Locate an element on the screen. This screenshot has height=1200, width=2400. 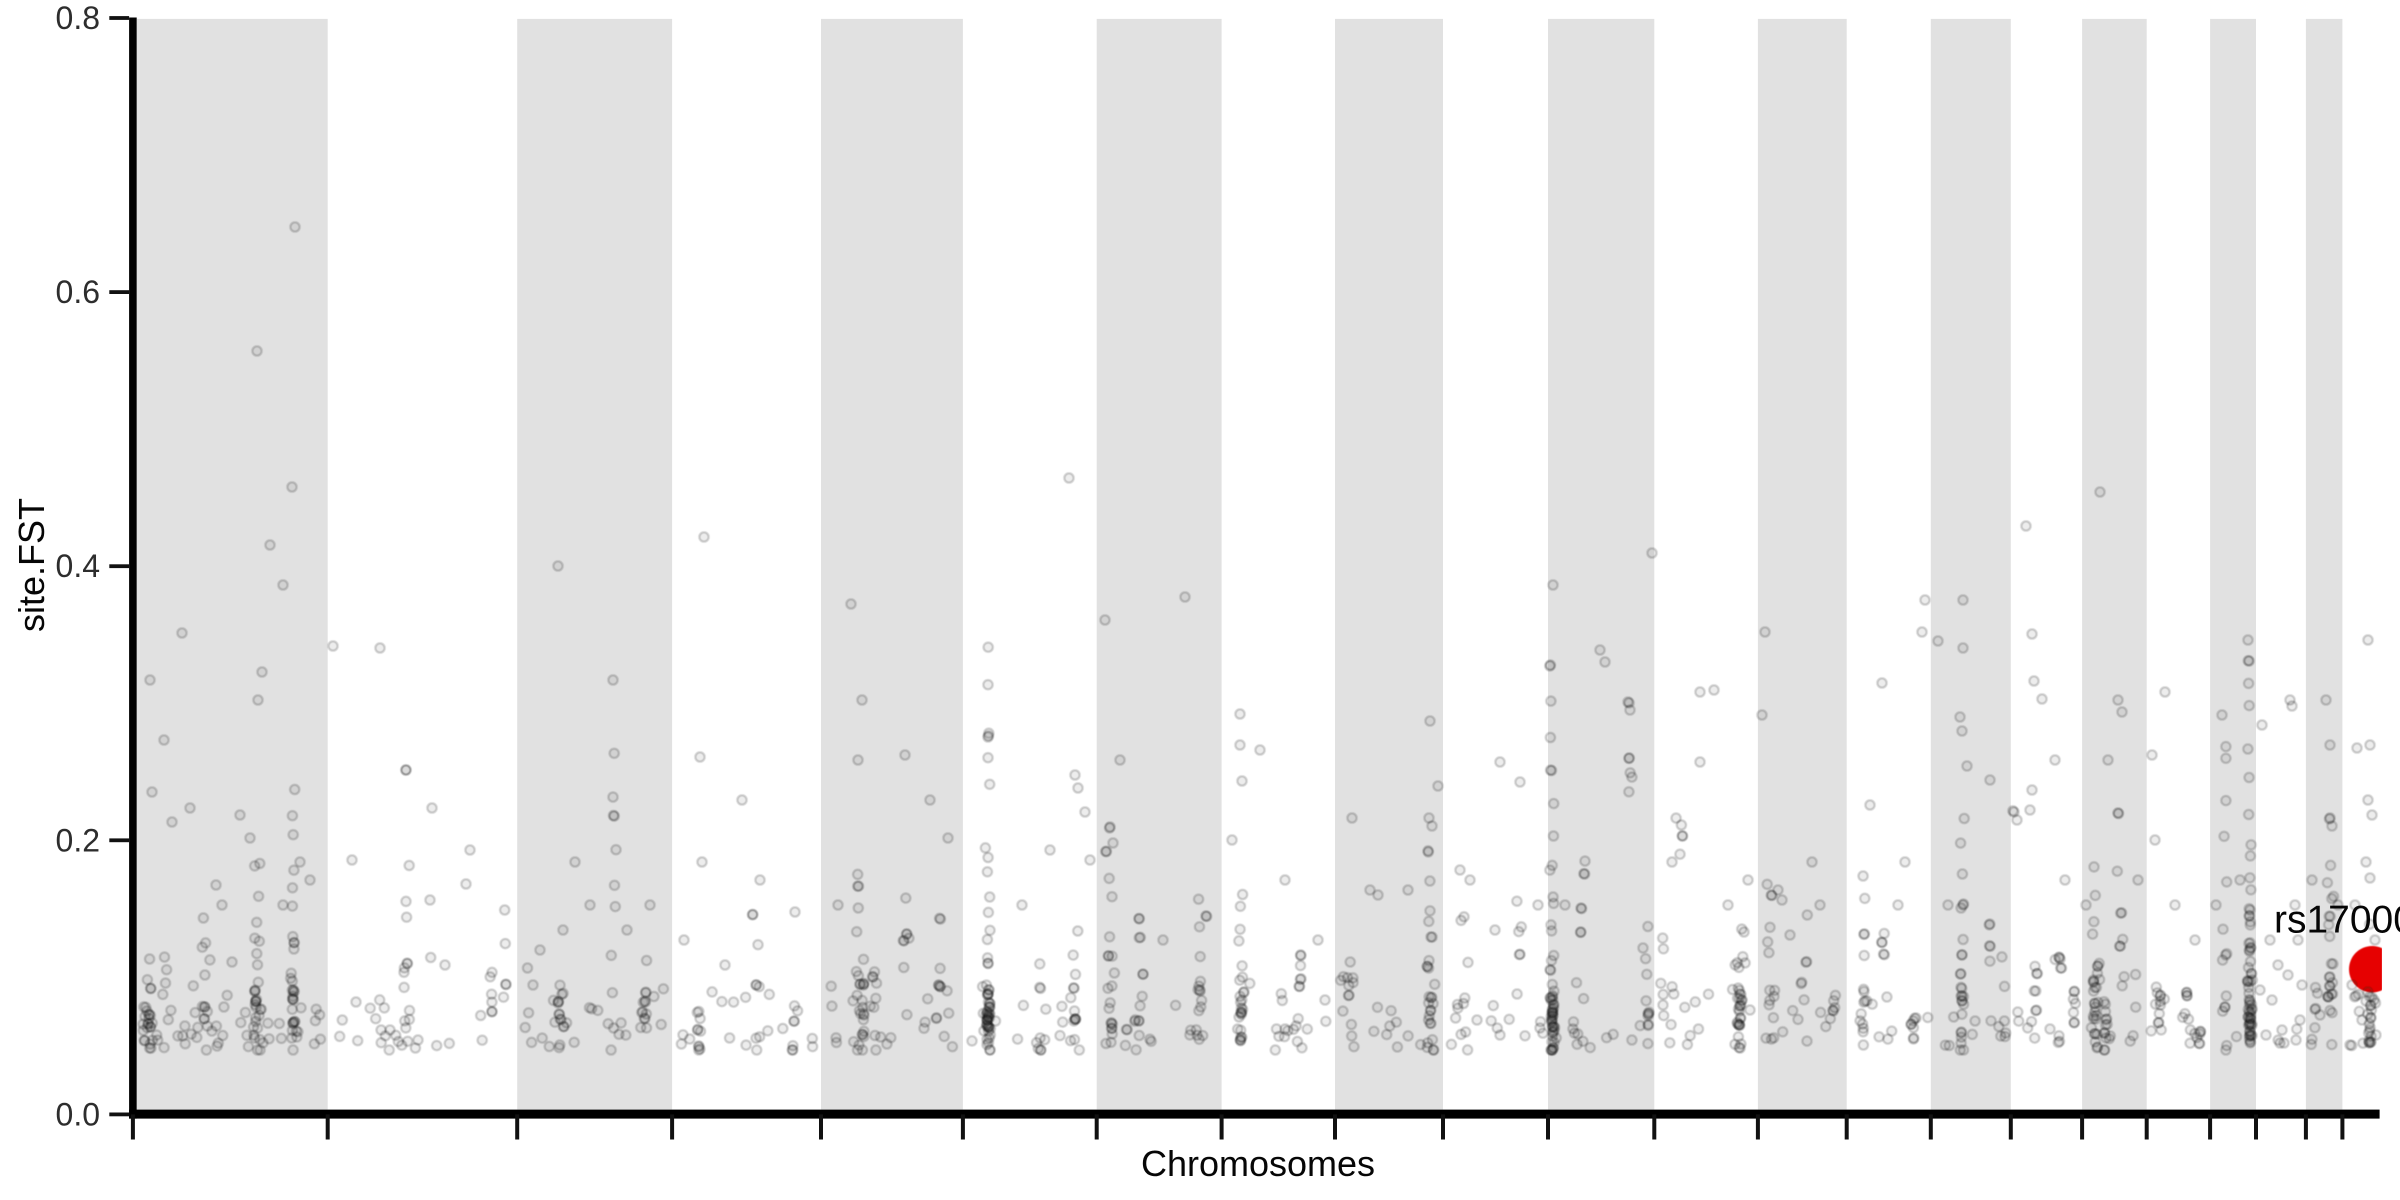
svg-text: 0.8 is located at coordinates (78, 18).